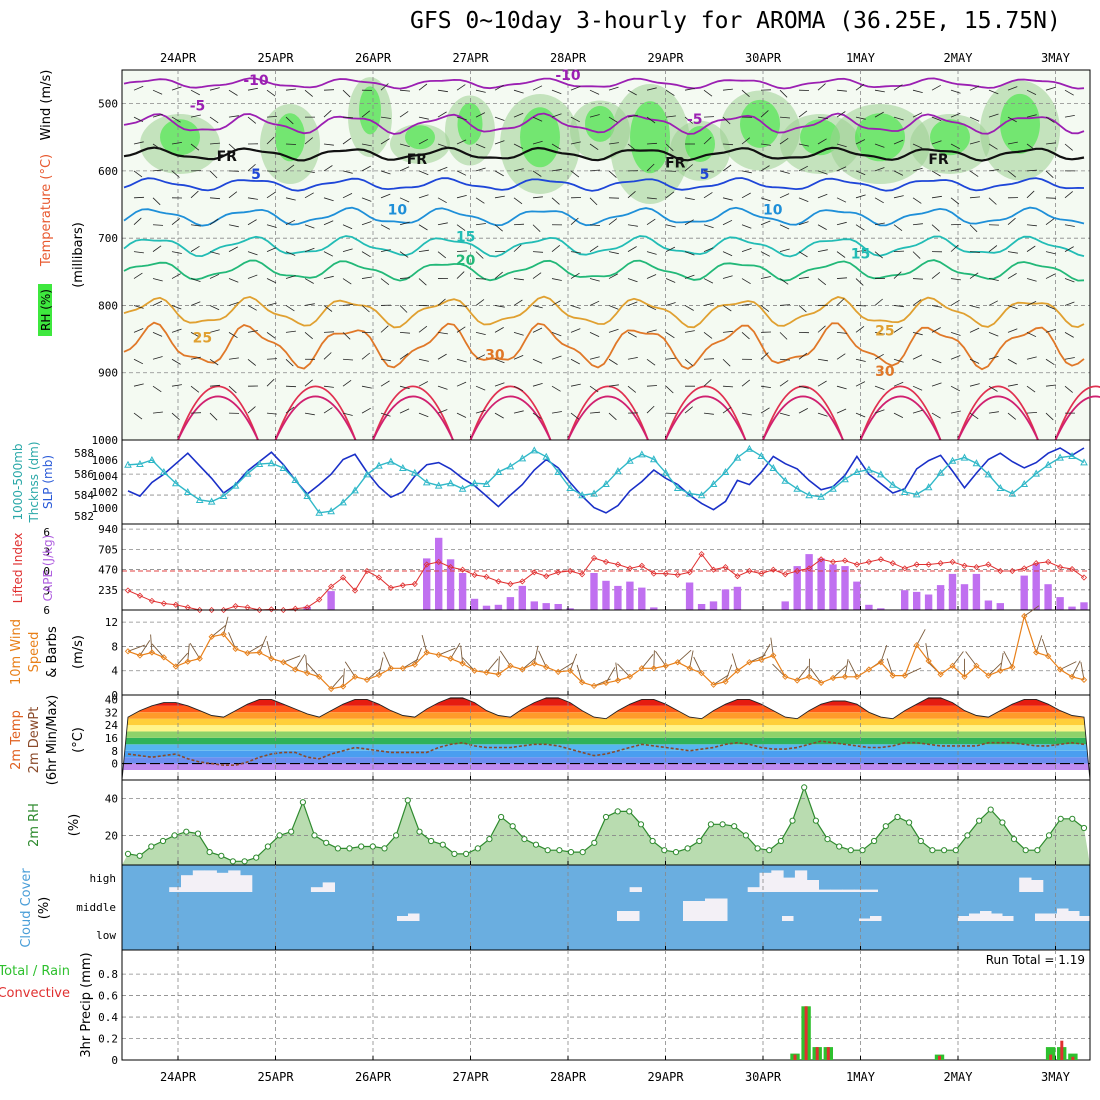  Describe the element at coordinates (604, 312) in the screenshot. I see `temperature-contour` at that location.